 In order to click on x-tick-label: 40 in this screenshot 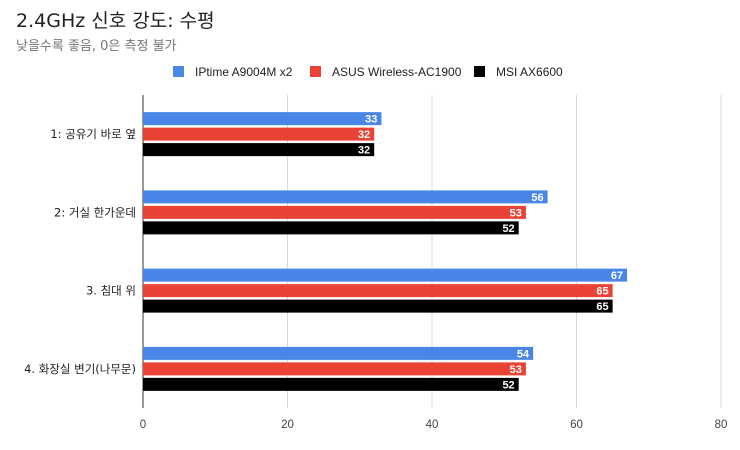, I will do `click(432, 425)`.